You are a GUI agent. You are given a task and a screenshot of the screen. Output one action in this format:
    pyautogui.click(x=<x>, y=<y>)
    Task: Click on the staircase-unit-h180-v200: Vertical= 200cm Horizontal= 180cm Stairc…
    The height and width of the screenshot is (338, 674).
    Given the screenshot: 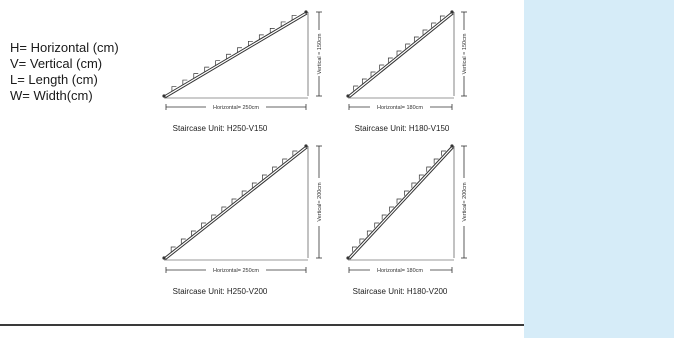 What is the action you would take?
    pyautogui.click(x=407, y=220)
    